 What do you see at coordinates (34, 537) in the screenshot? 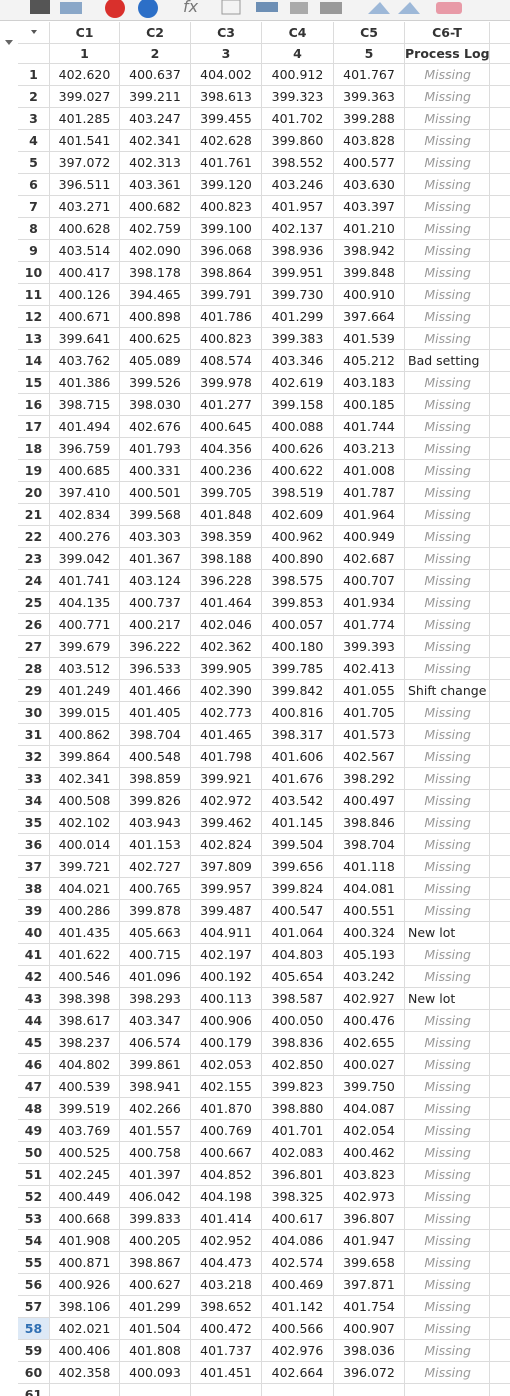
I see `row-number: 22` at bounding box center [34, 537].